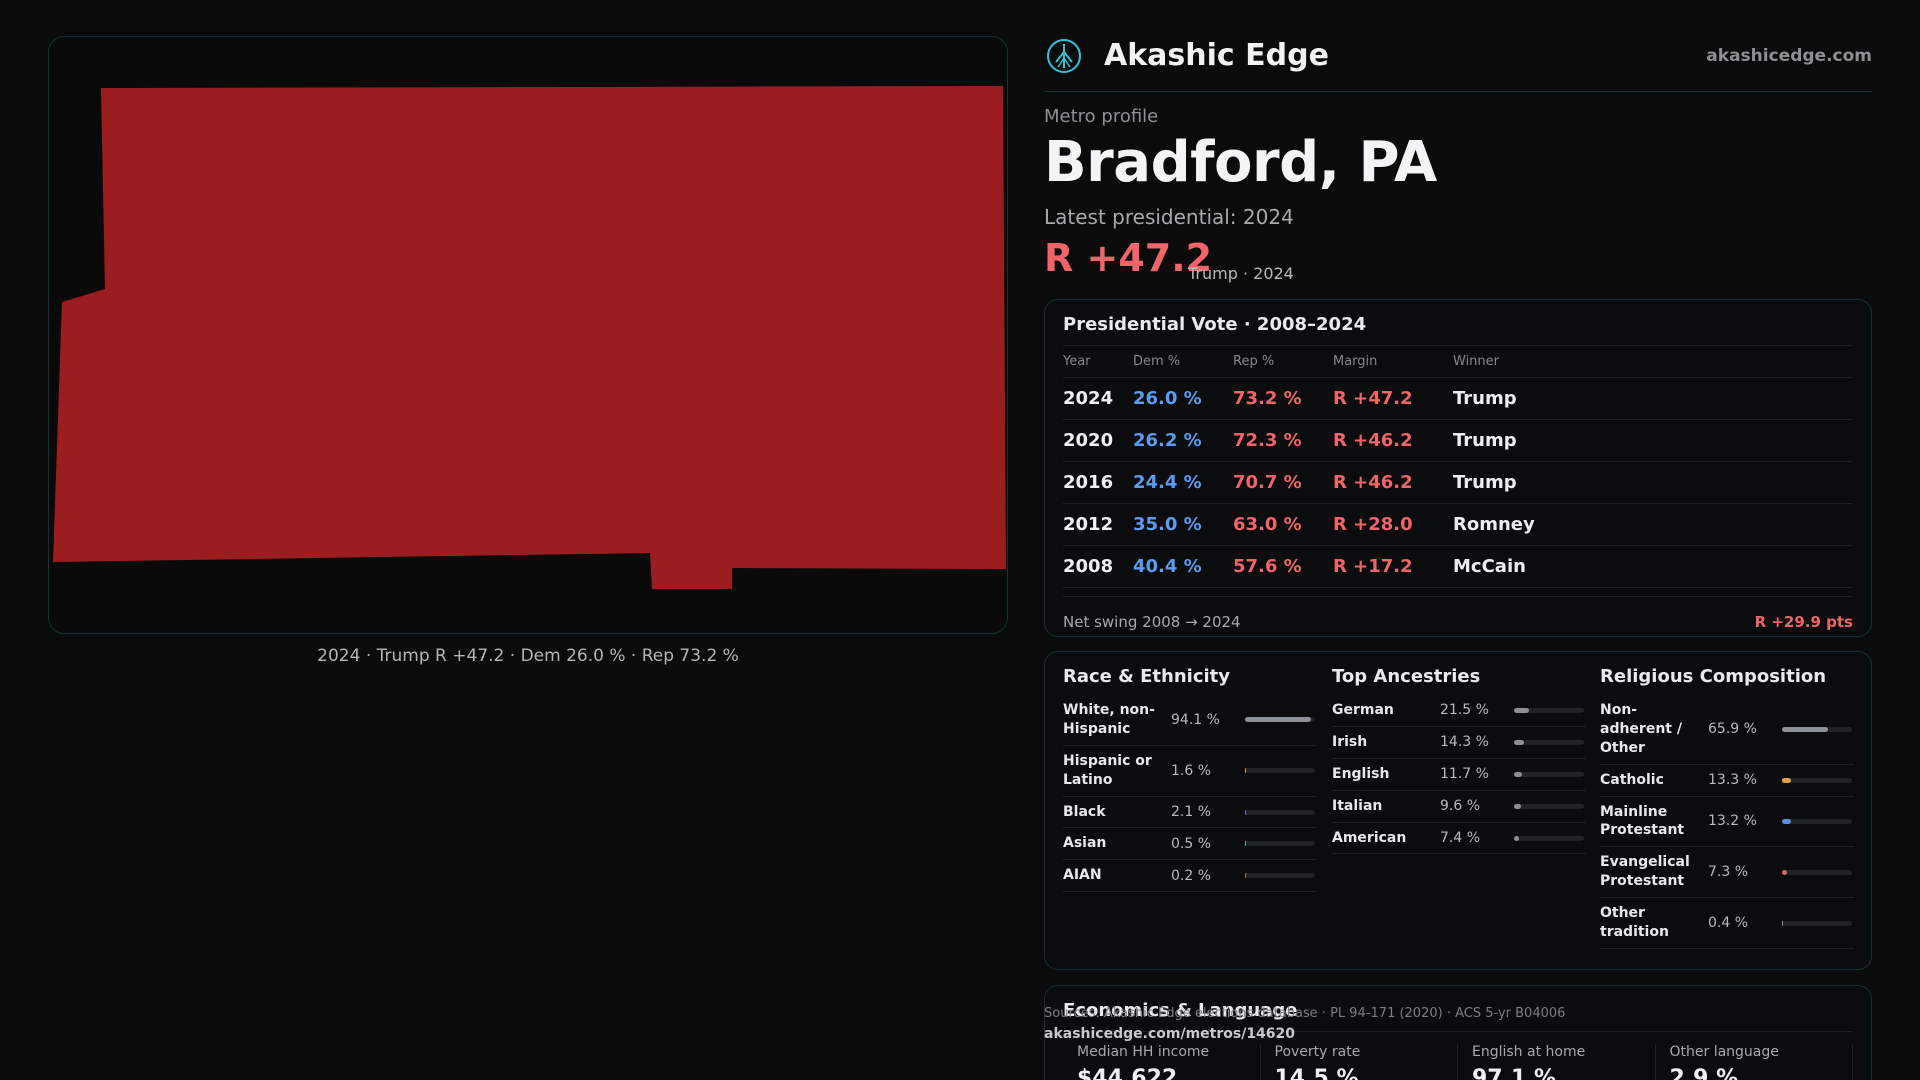 The width and height of the screenshot is (1920, 1080). Describe the element at coordinates (1728, 872) in the screenshot. I see `item-percent: 7.3 %` at that location.